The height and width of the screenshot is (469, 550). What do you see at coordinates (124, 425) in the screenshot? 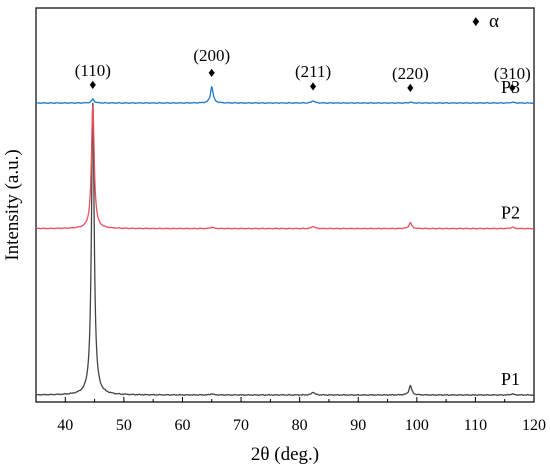
I see `x-tick-label: 50` at bounding box center [124, 425].